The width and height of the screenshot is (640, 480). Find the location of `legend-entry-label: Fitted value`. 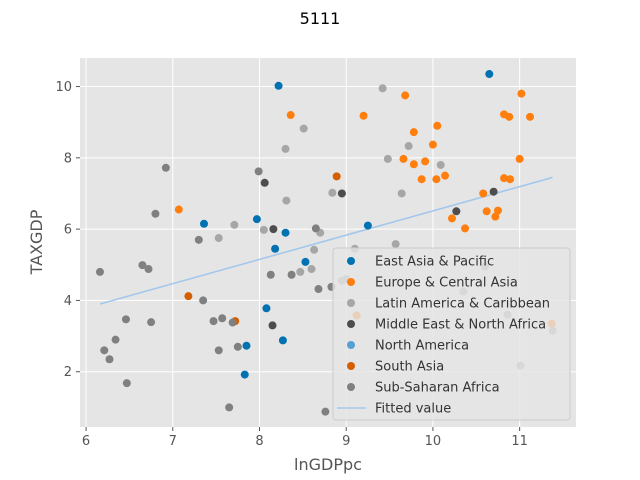

legend-entry-label: Fitted value is located at coordinates (413, 409).